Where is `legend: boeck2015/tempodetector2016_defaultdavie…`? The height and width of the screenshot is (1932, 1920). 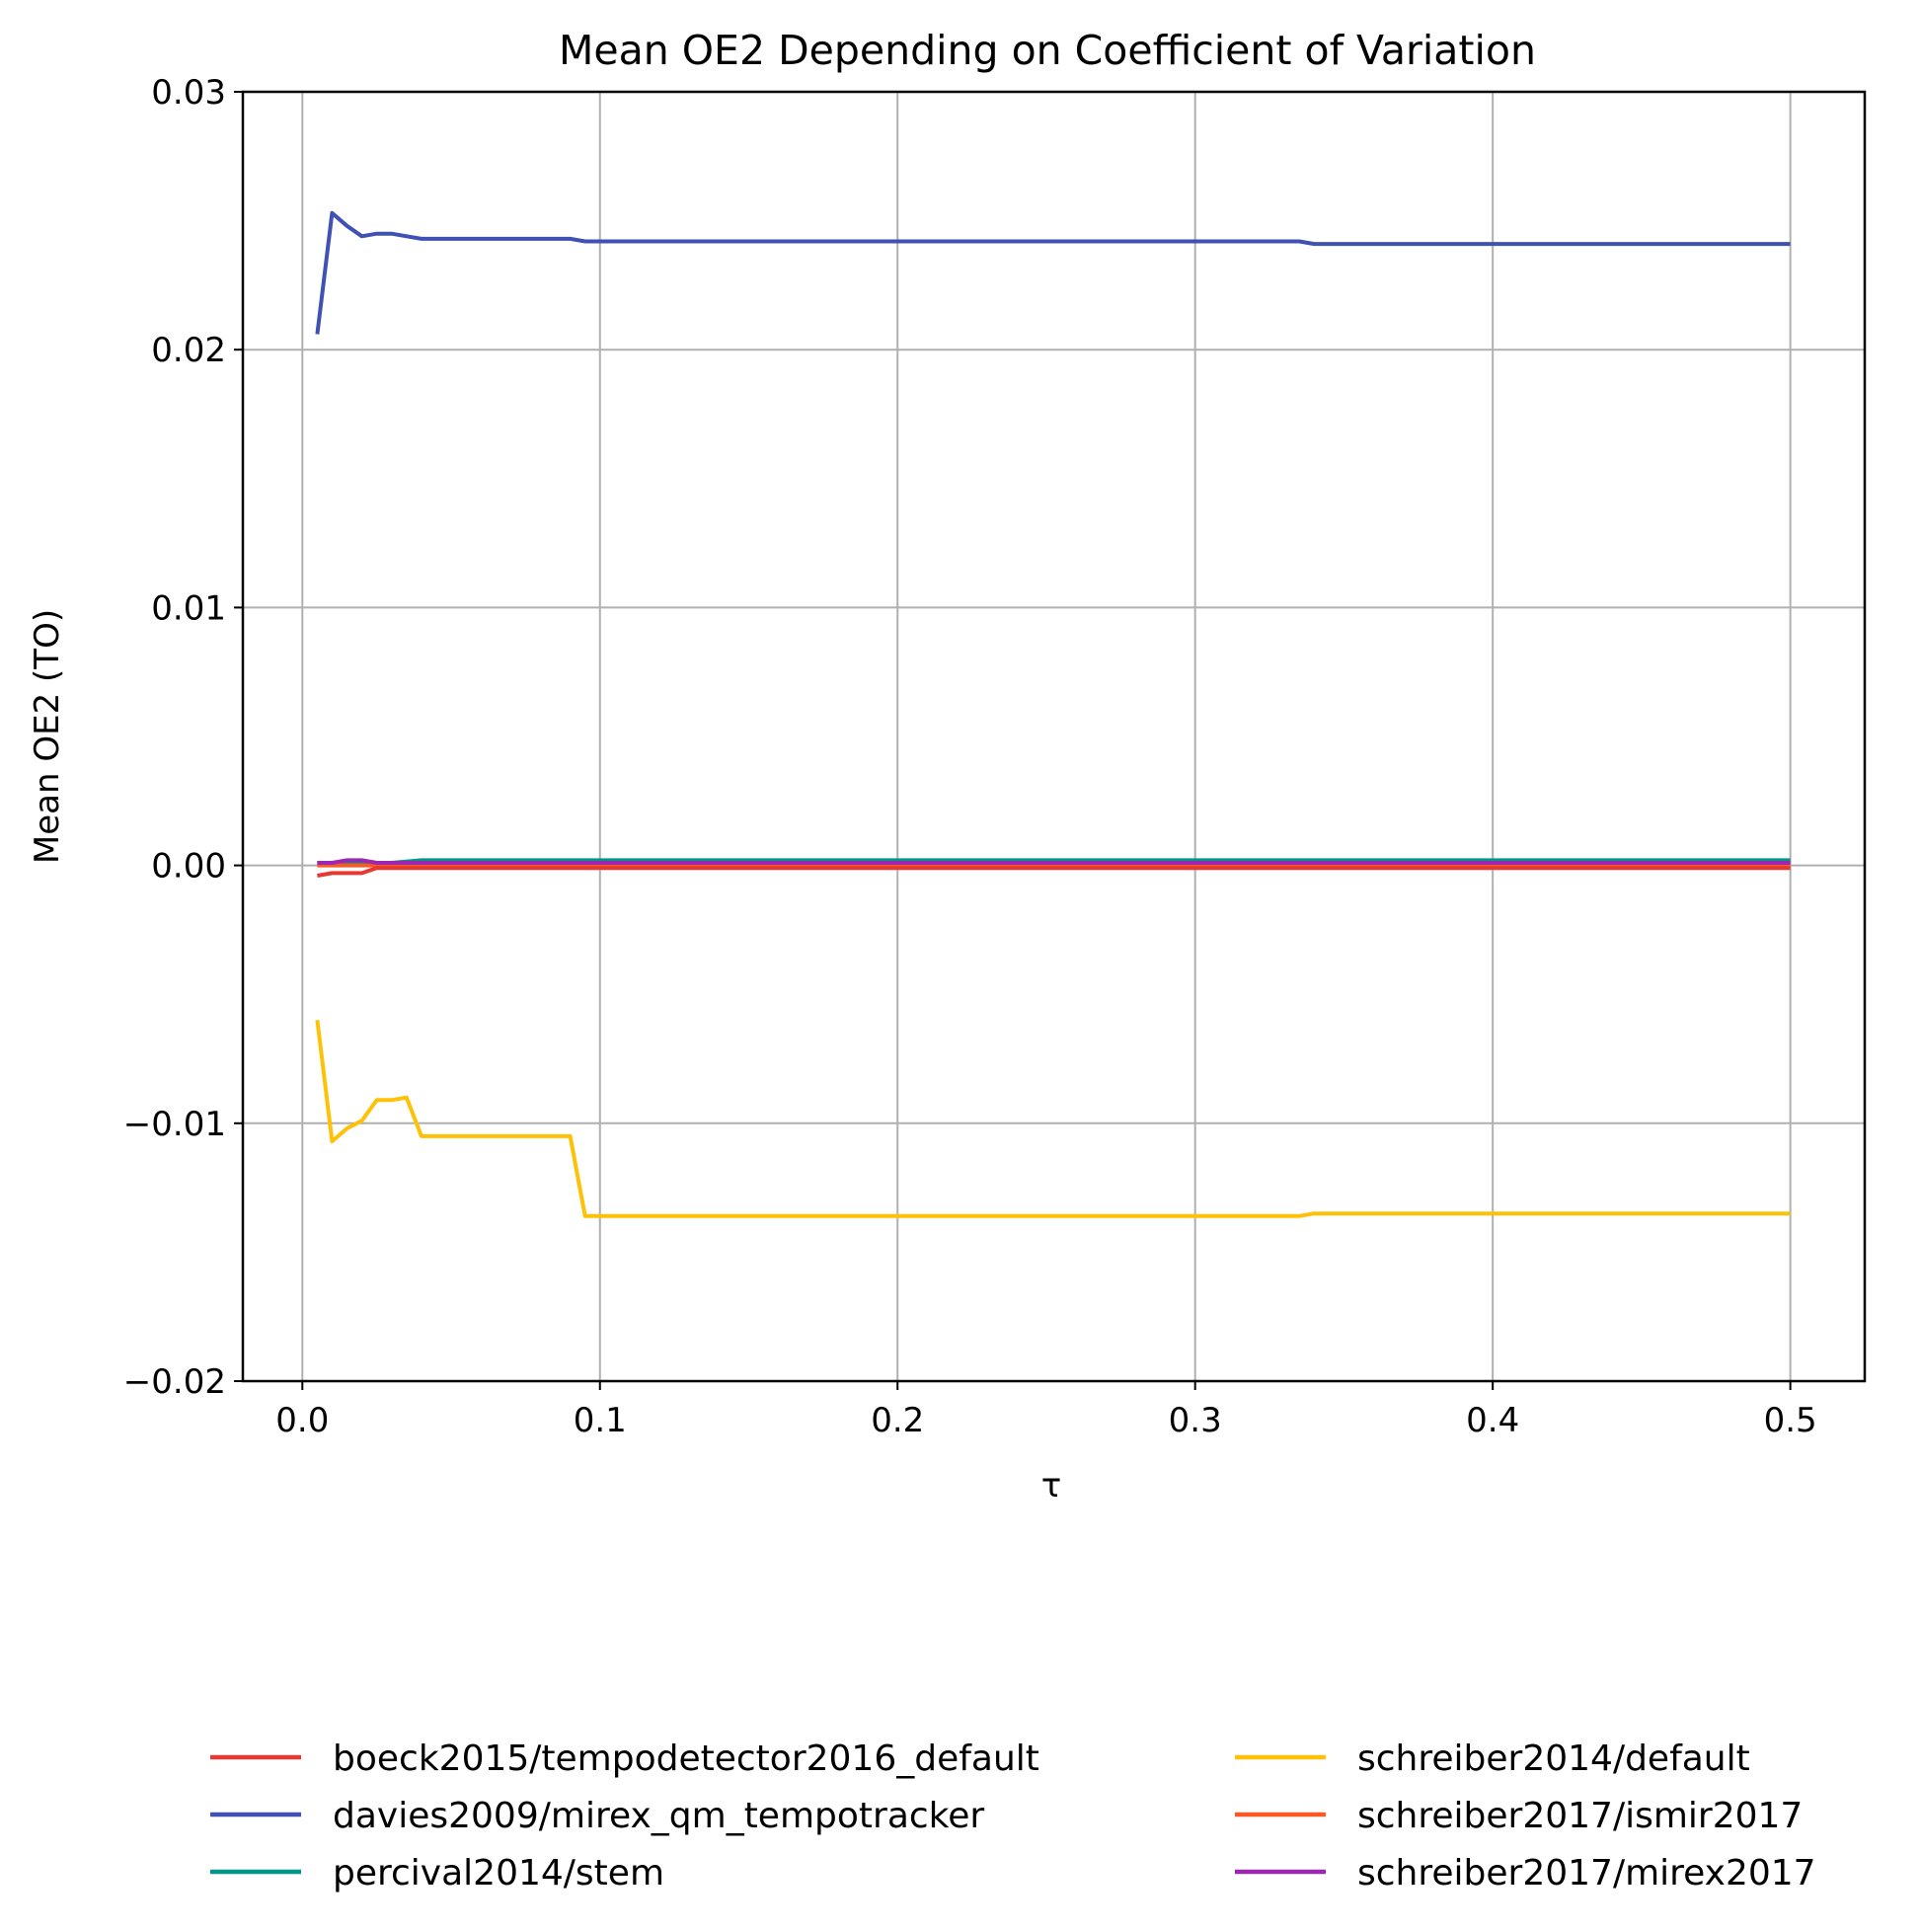 legend: boeck2015/tempodetector2016_defaultdavie… is located at coordinates (1013, 1816).